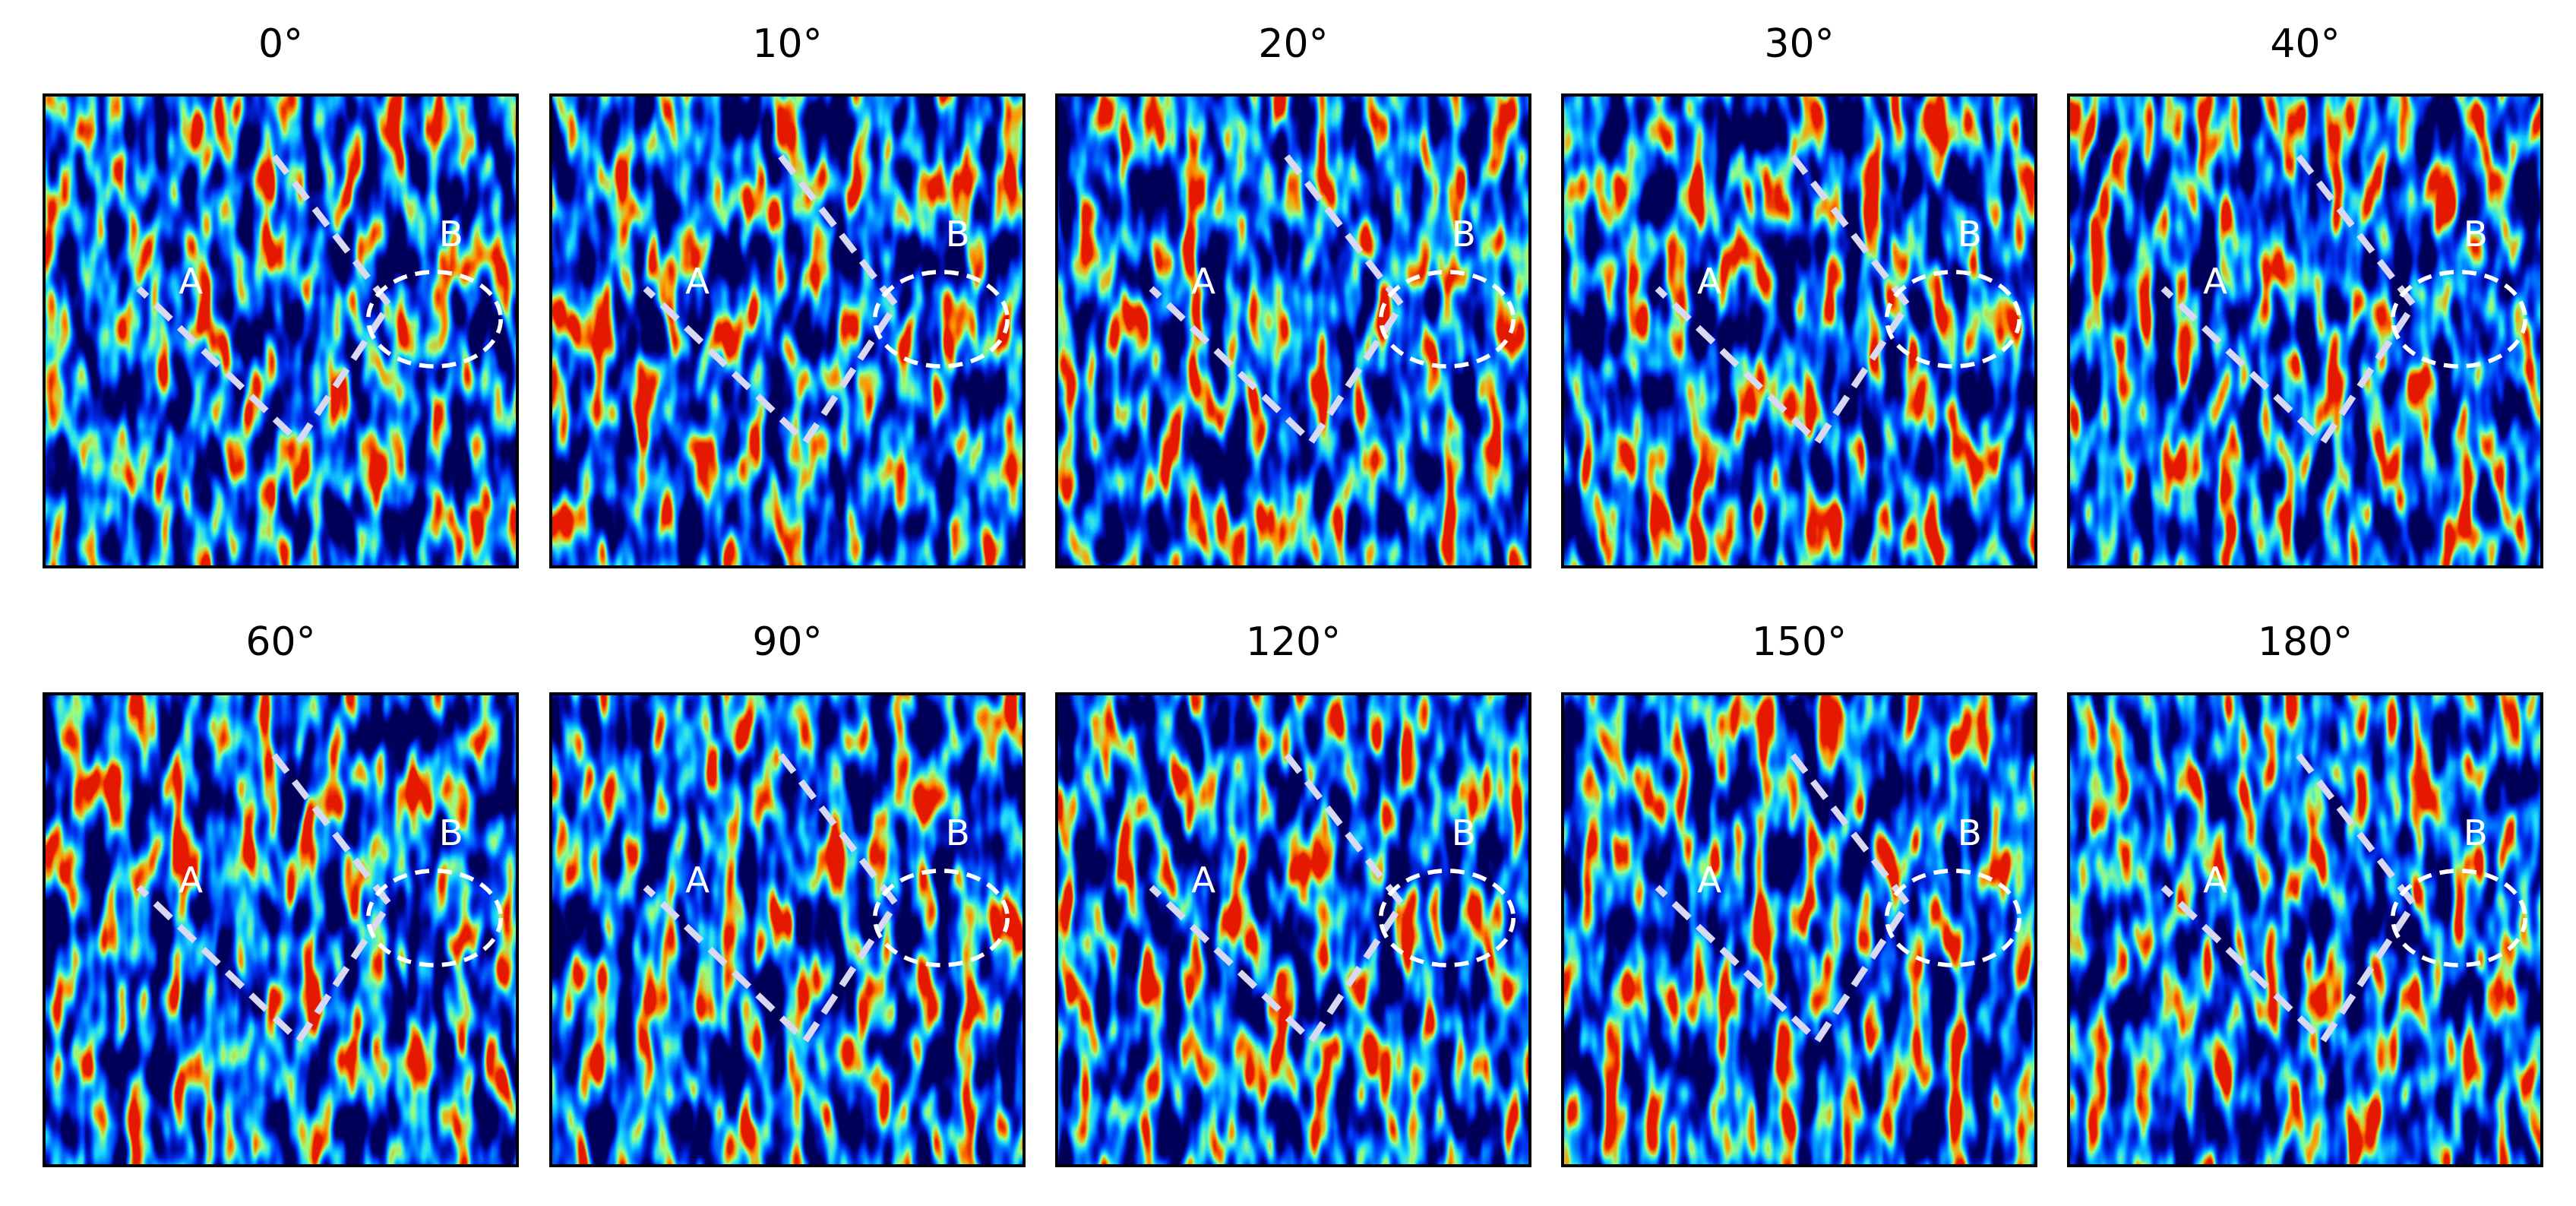 The width and height of the screenshot is (2576, 1206). Describe the element at coordinates (280, 44) in the screenshot. I see `panel-title: 0°` at that location.